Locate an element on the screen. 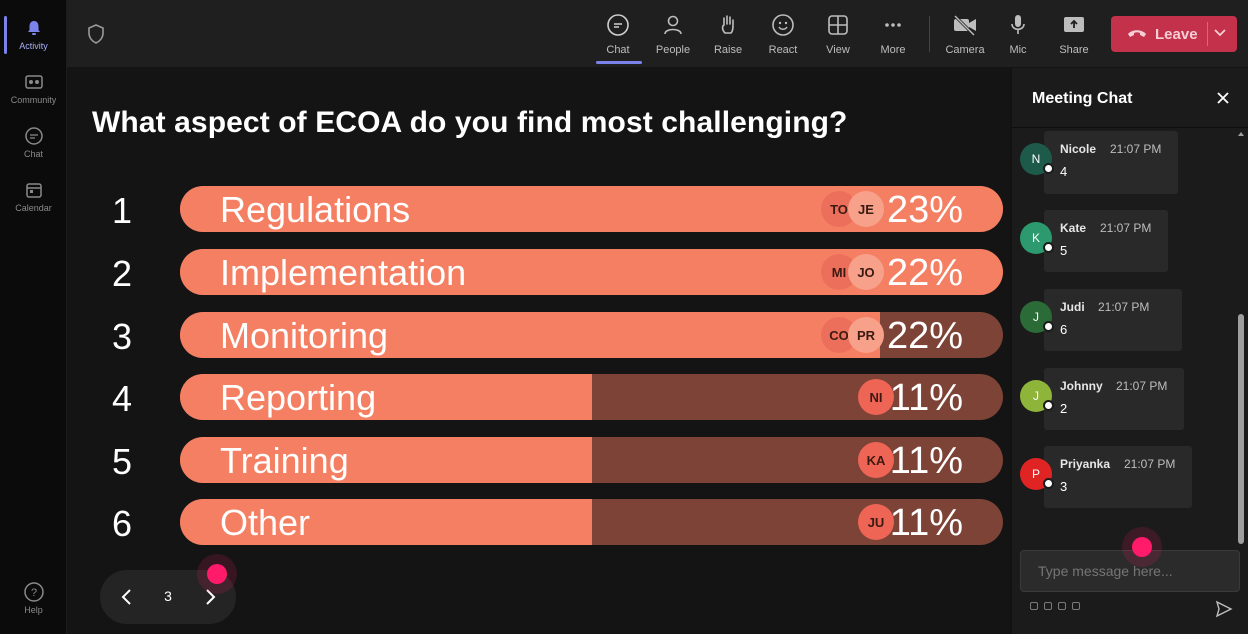 This screenshot has height=634, width=1248. avatar-initial: J is located at coordinates (1036, 396).